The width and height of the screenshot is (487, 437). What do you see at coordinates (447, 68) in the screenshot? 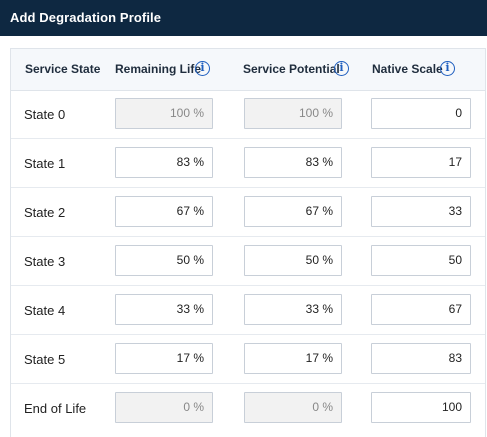
I see `native-scale-info-icon: i` at bounding box center [447, 68].